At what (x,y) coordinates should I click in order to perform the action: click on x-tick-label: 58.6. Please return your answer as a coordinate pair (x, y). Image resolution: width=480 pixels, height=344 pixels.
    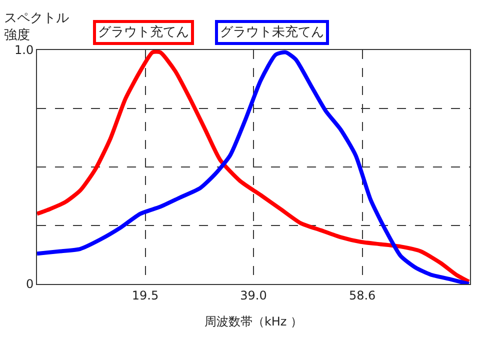
    Looking at the image, I should click on (362, 295).